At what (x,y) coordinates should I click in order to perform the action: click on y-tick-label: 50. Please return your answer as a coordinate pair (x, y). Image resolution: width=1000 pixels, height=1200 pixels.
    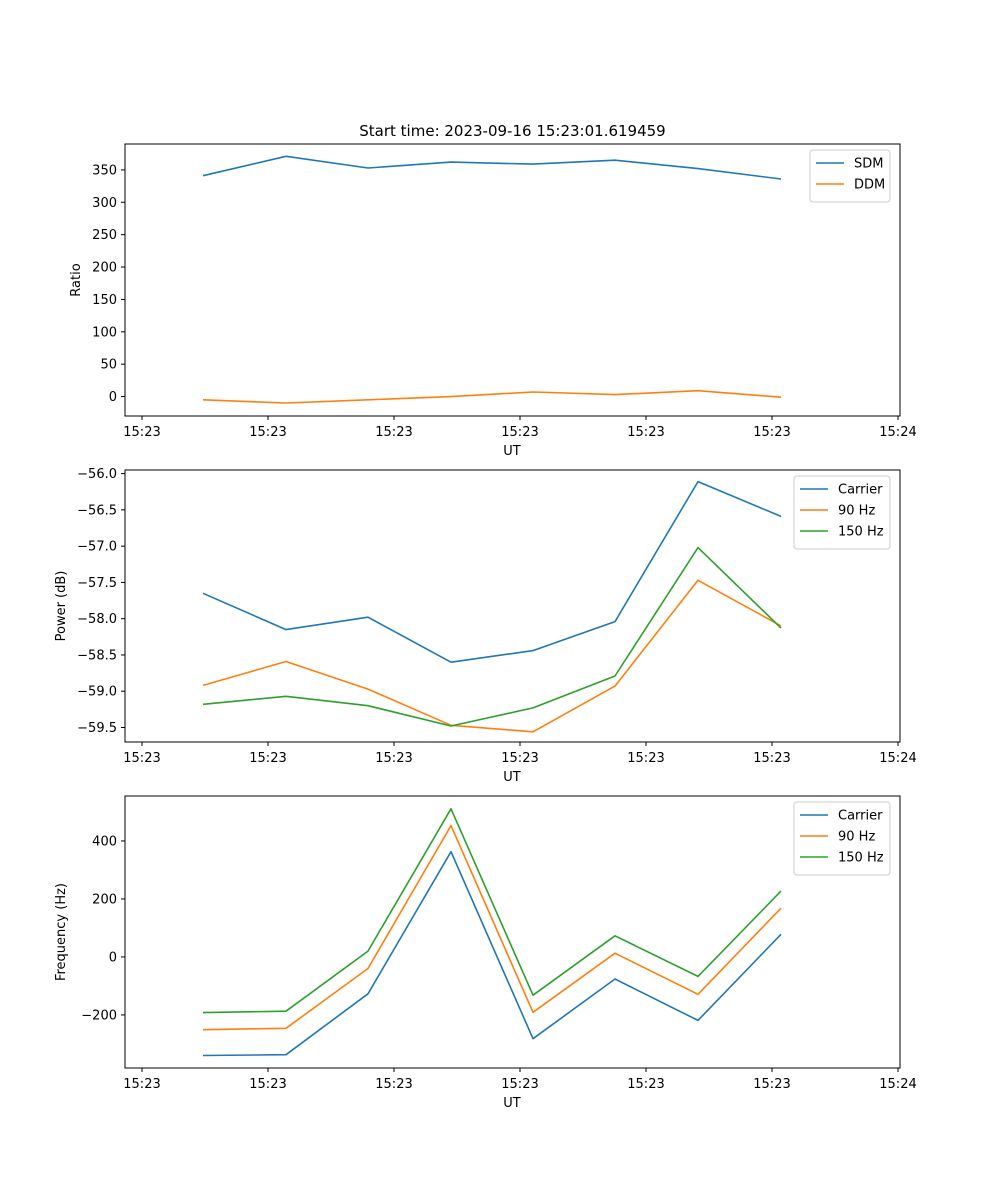
    Looking at the image, I should click on (108, 365).